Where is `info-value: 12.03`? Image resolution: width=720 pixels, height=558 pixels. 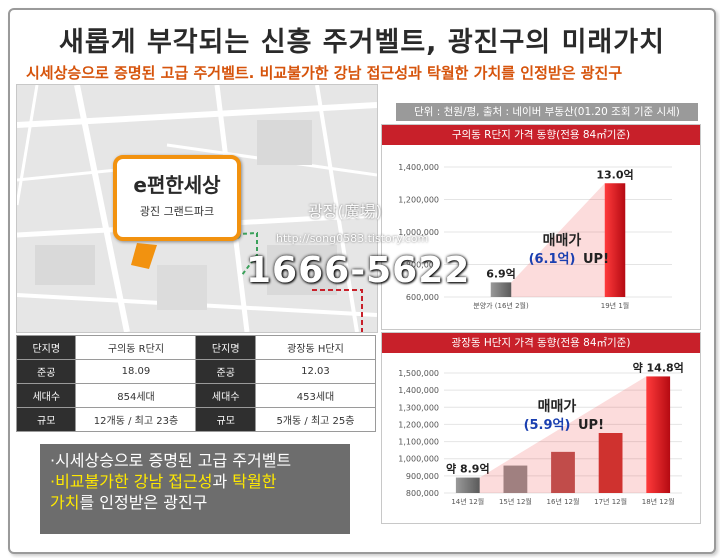 info-value: 12.03 is located at coordinates (315, 371).